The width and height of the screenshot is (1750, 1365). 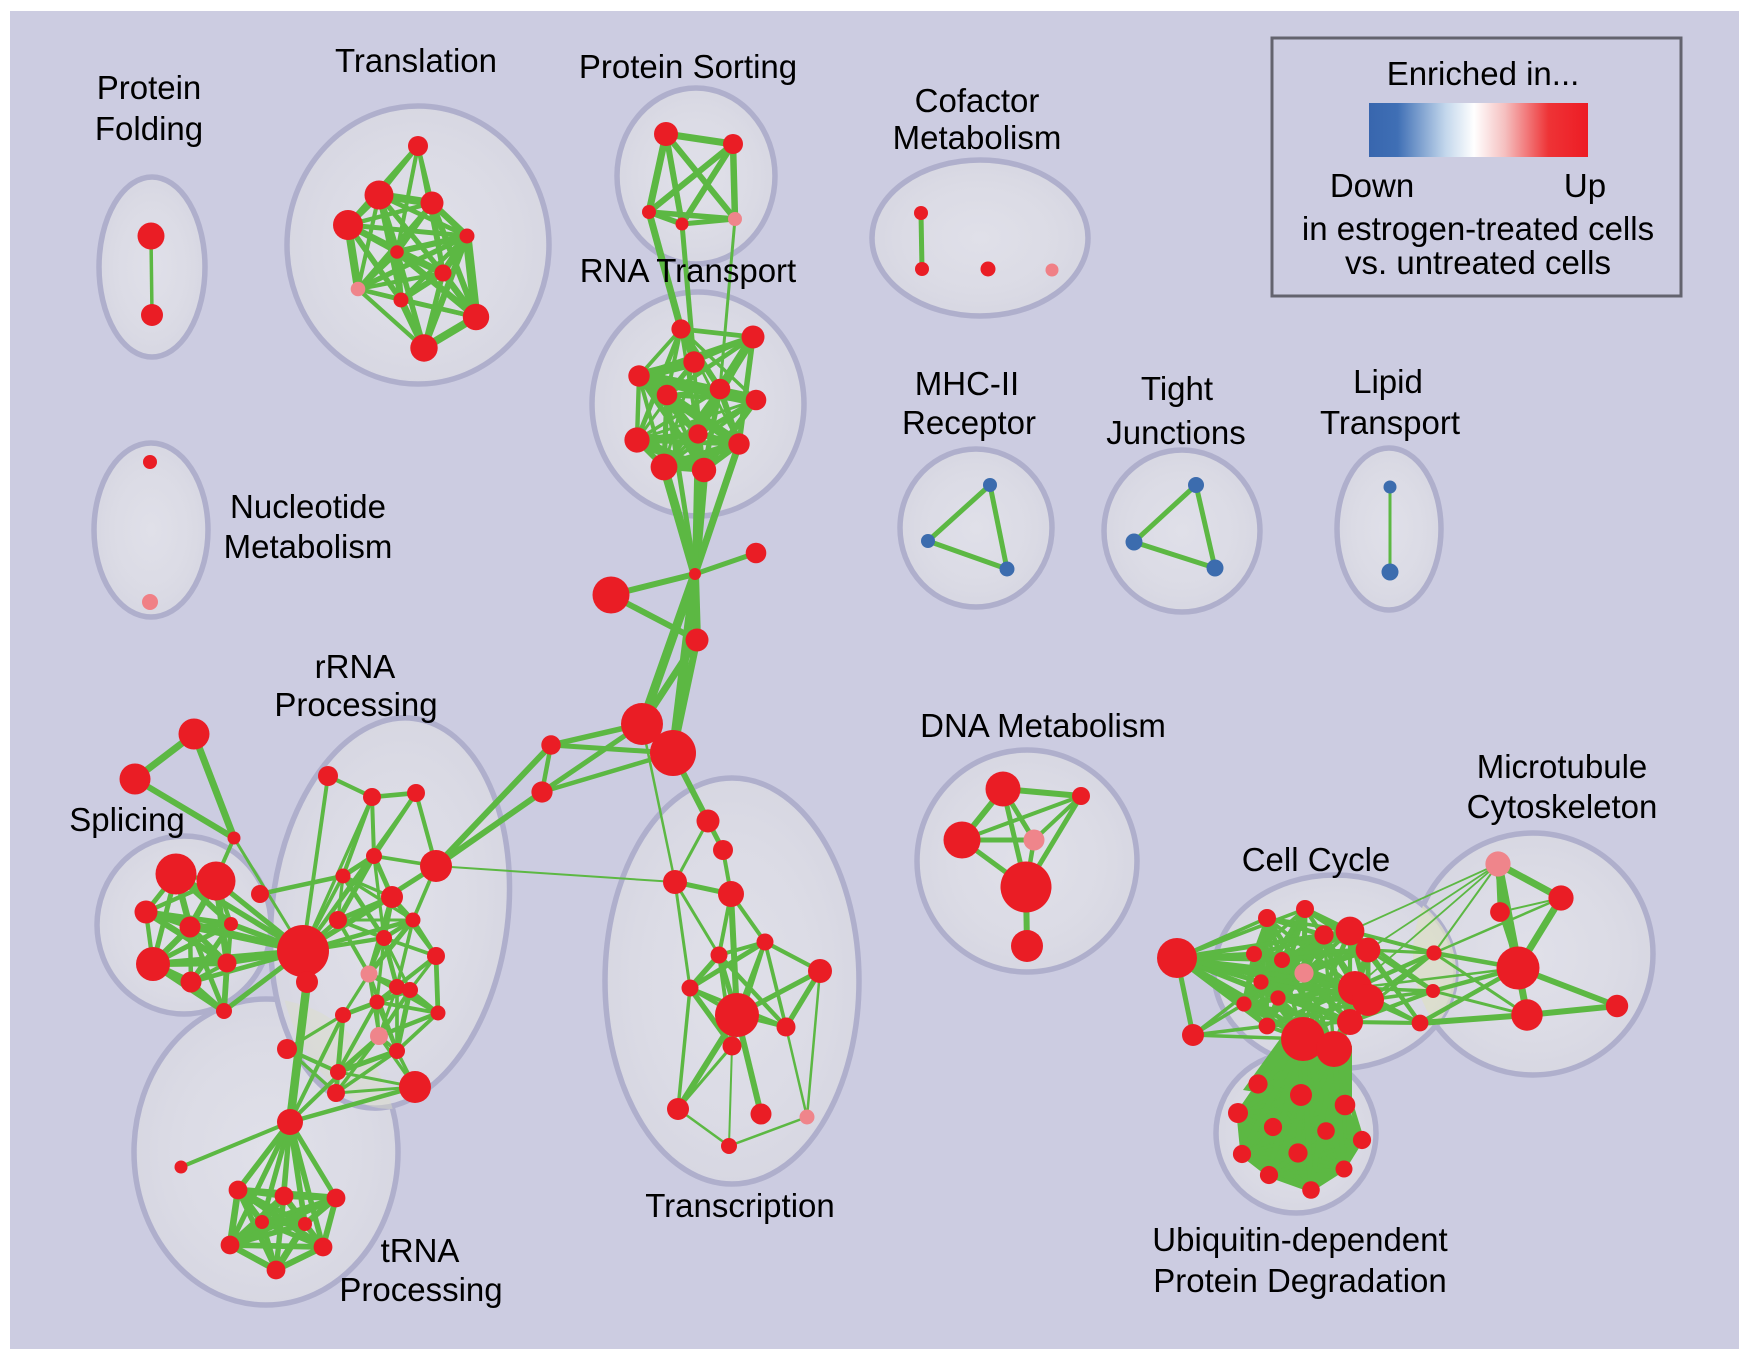 What do you see at coordinates (1300, 1280) in the screenshot?
I see `svg-text: Protein Degradation` at bounding box center [1300, 1280].